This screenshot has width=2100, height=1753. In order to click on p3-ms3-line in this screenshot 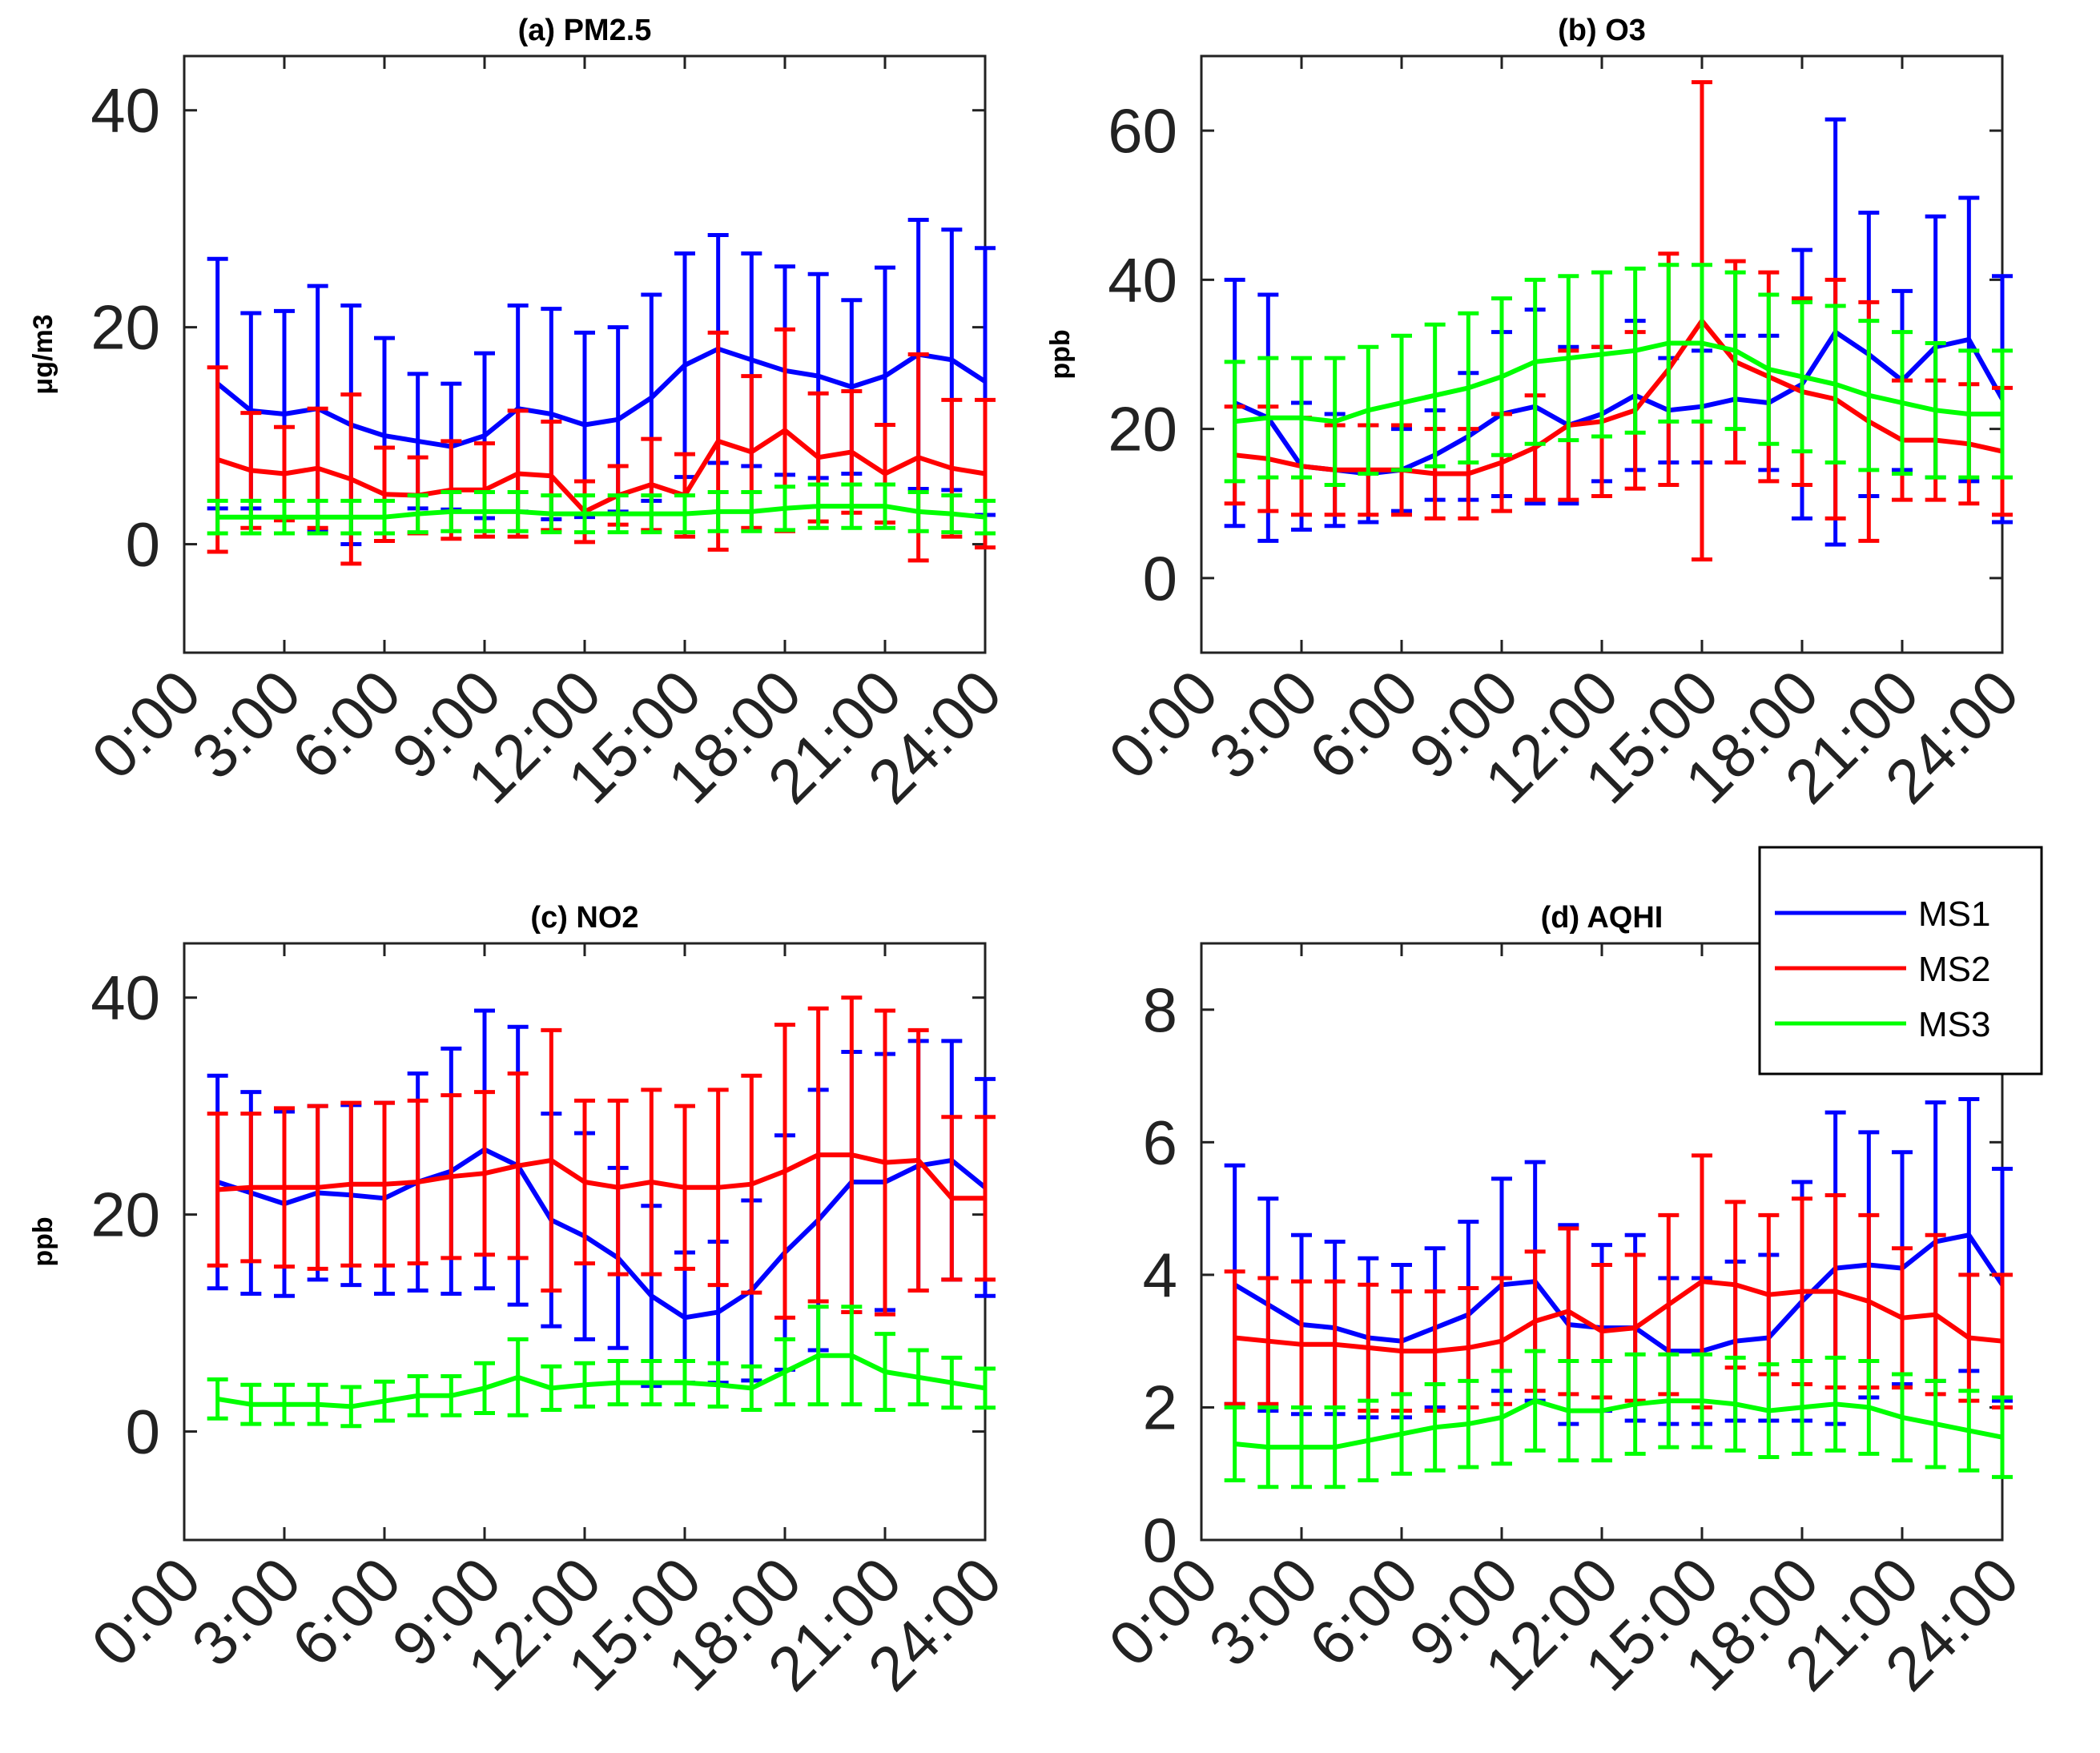, I will do `click(1618, 1424)`.